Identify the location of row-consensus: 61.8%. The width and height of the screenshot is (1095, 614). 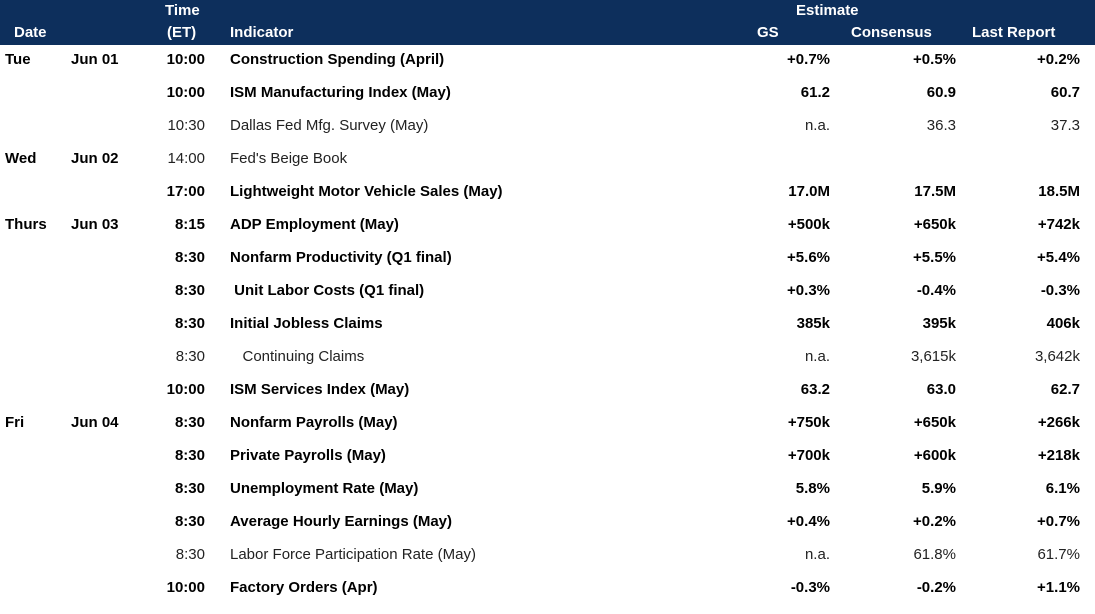
(934, 554).